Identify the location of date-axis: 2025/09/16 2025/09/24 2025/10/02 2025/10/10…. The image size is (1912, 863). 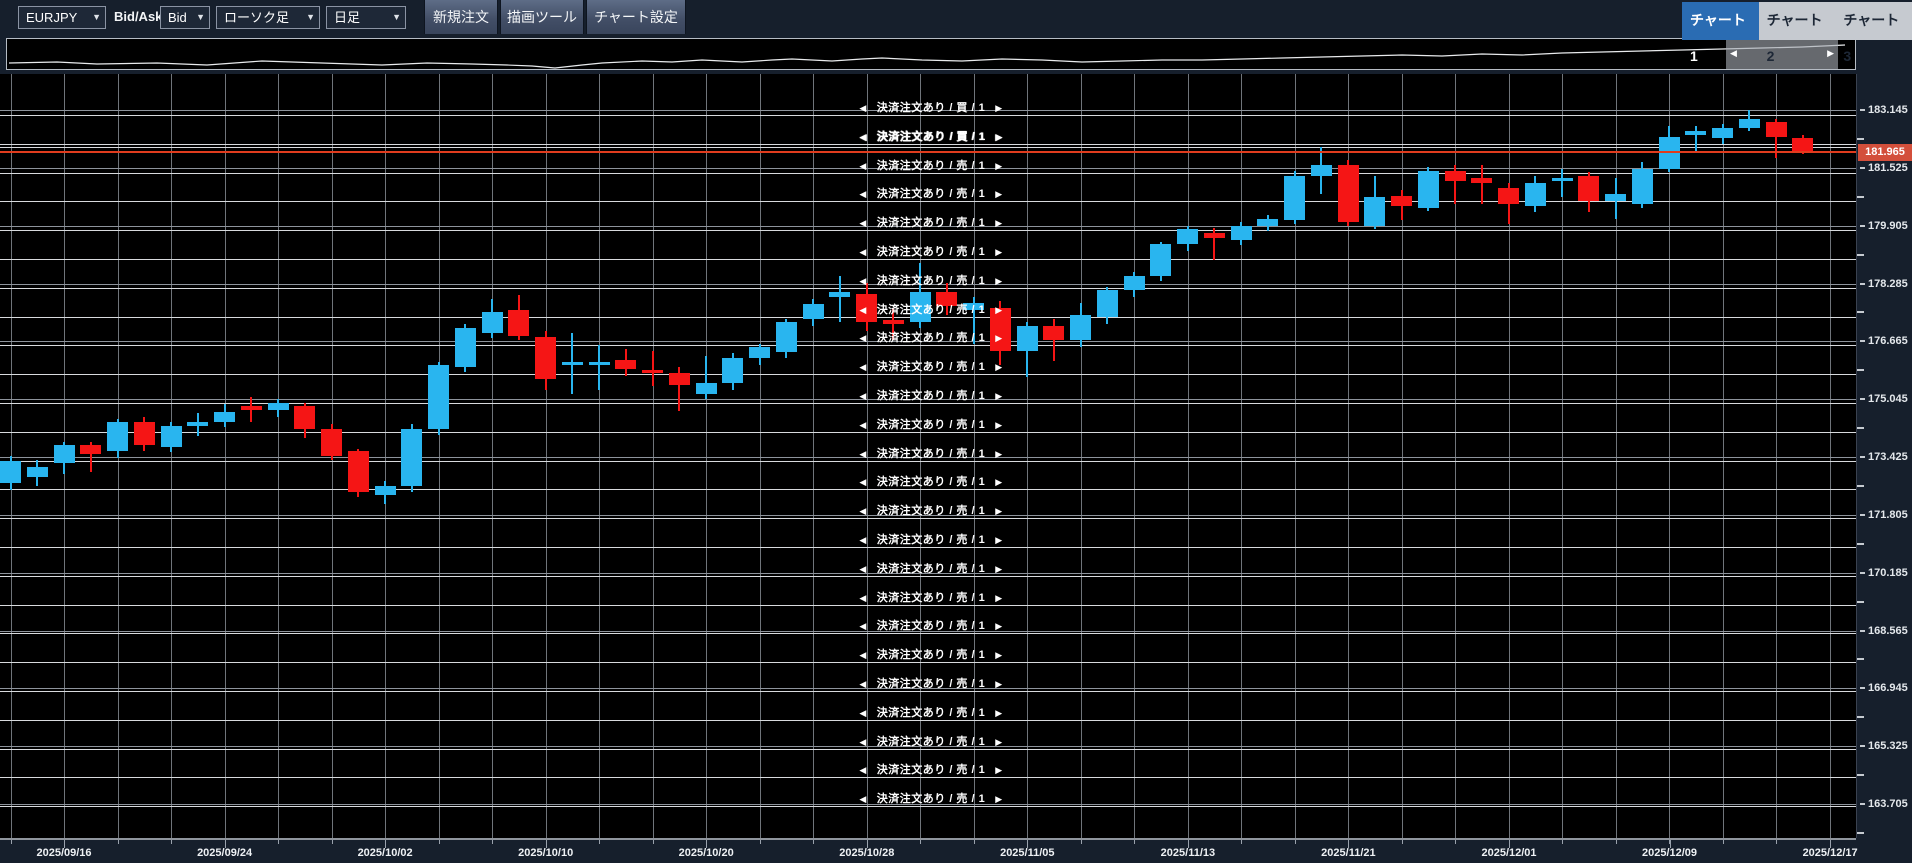
(956, 850).